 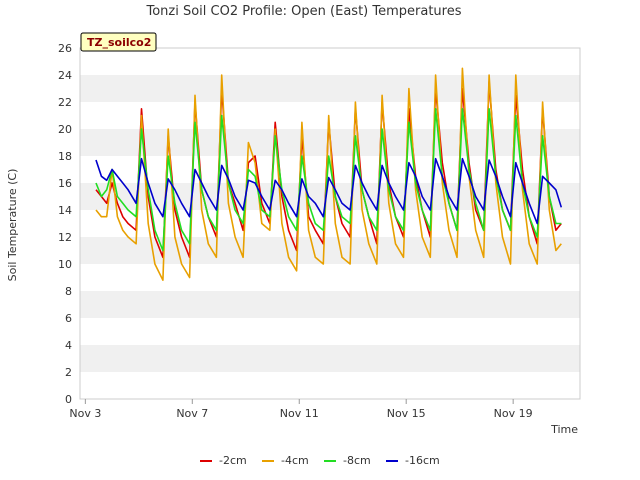 I want to click on legend-label: -8cm, so click(x=357, y=460).